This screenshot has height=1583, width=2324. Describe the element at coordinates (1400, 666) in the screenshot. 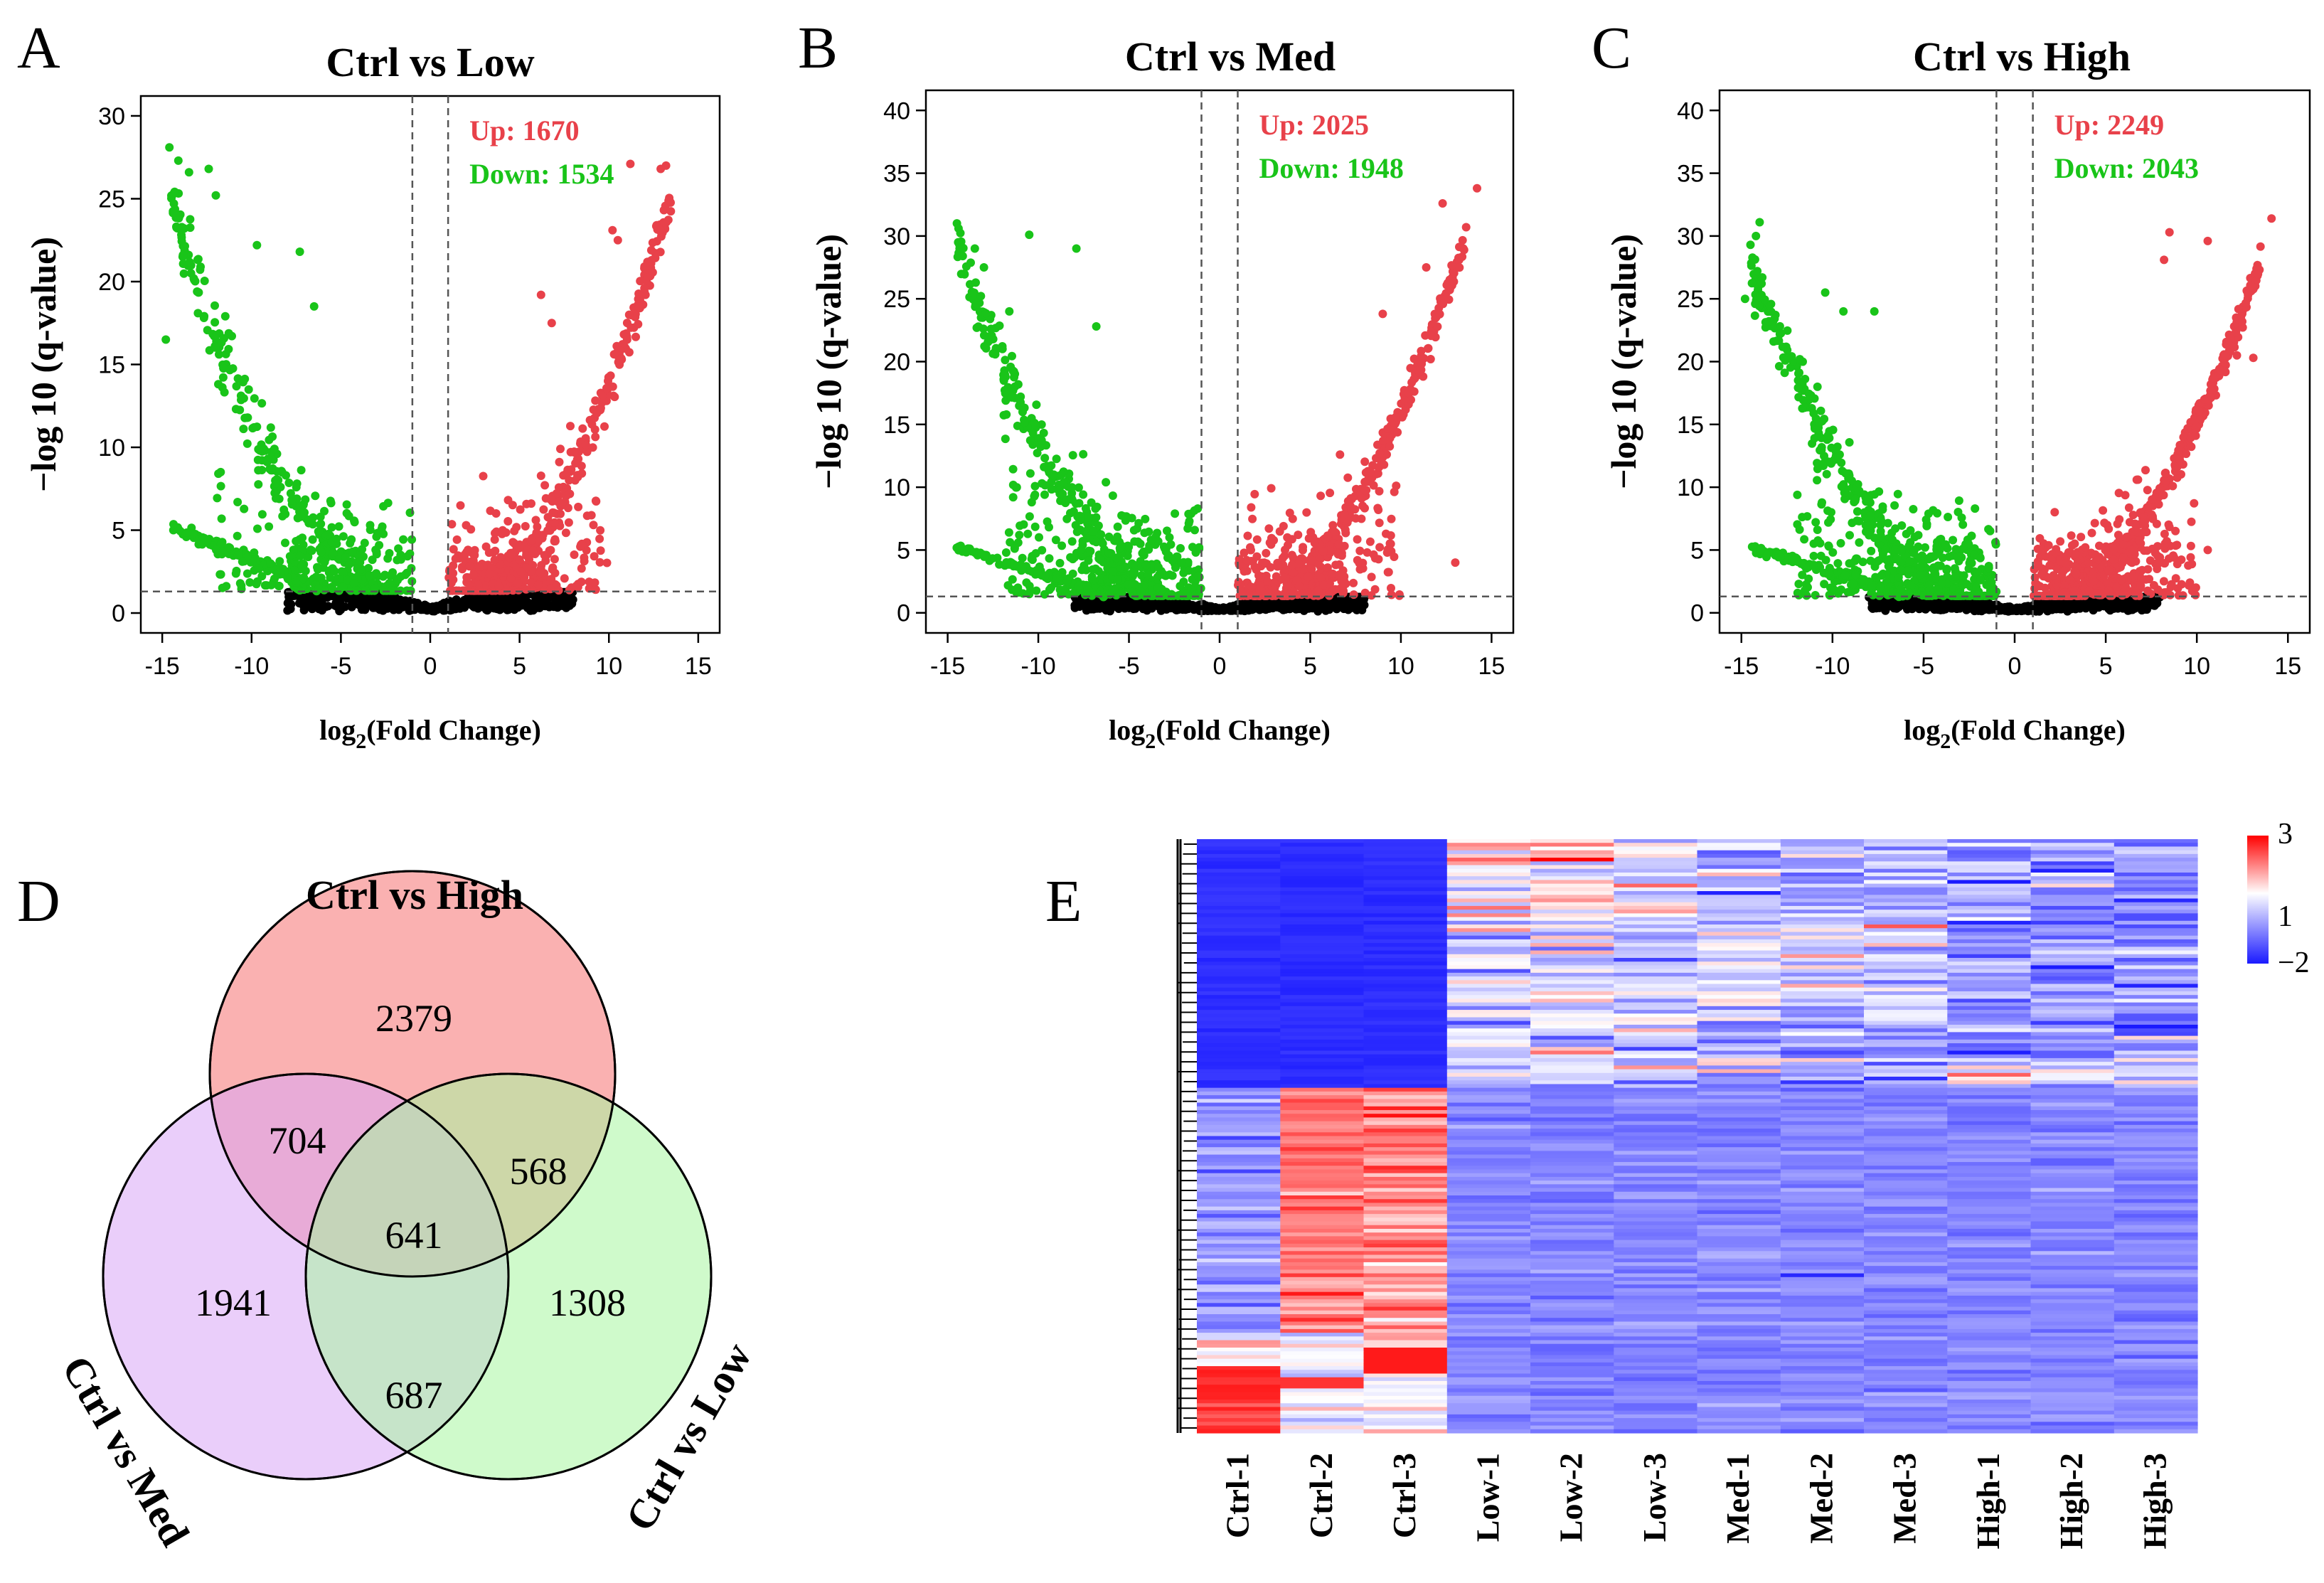

I see `x-tick-label: 10` at that location.